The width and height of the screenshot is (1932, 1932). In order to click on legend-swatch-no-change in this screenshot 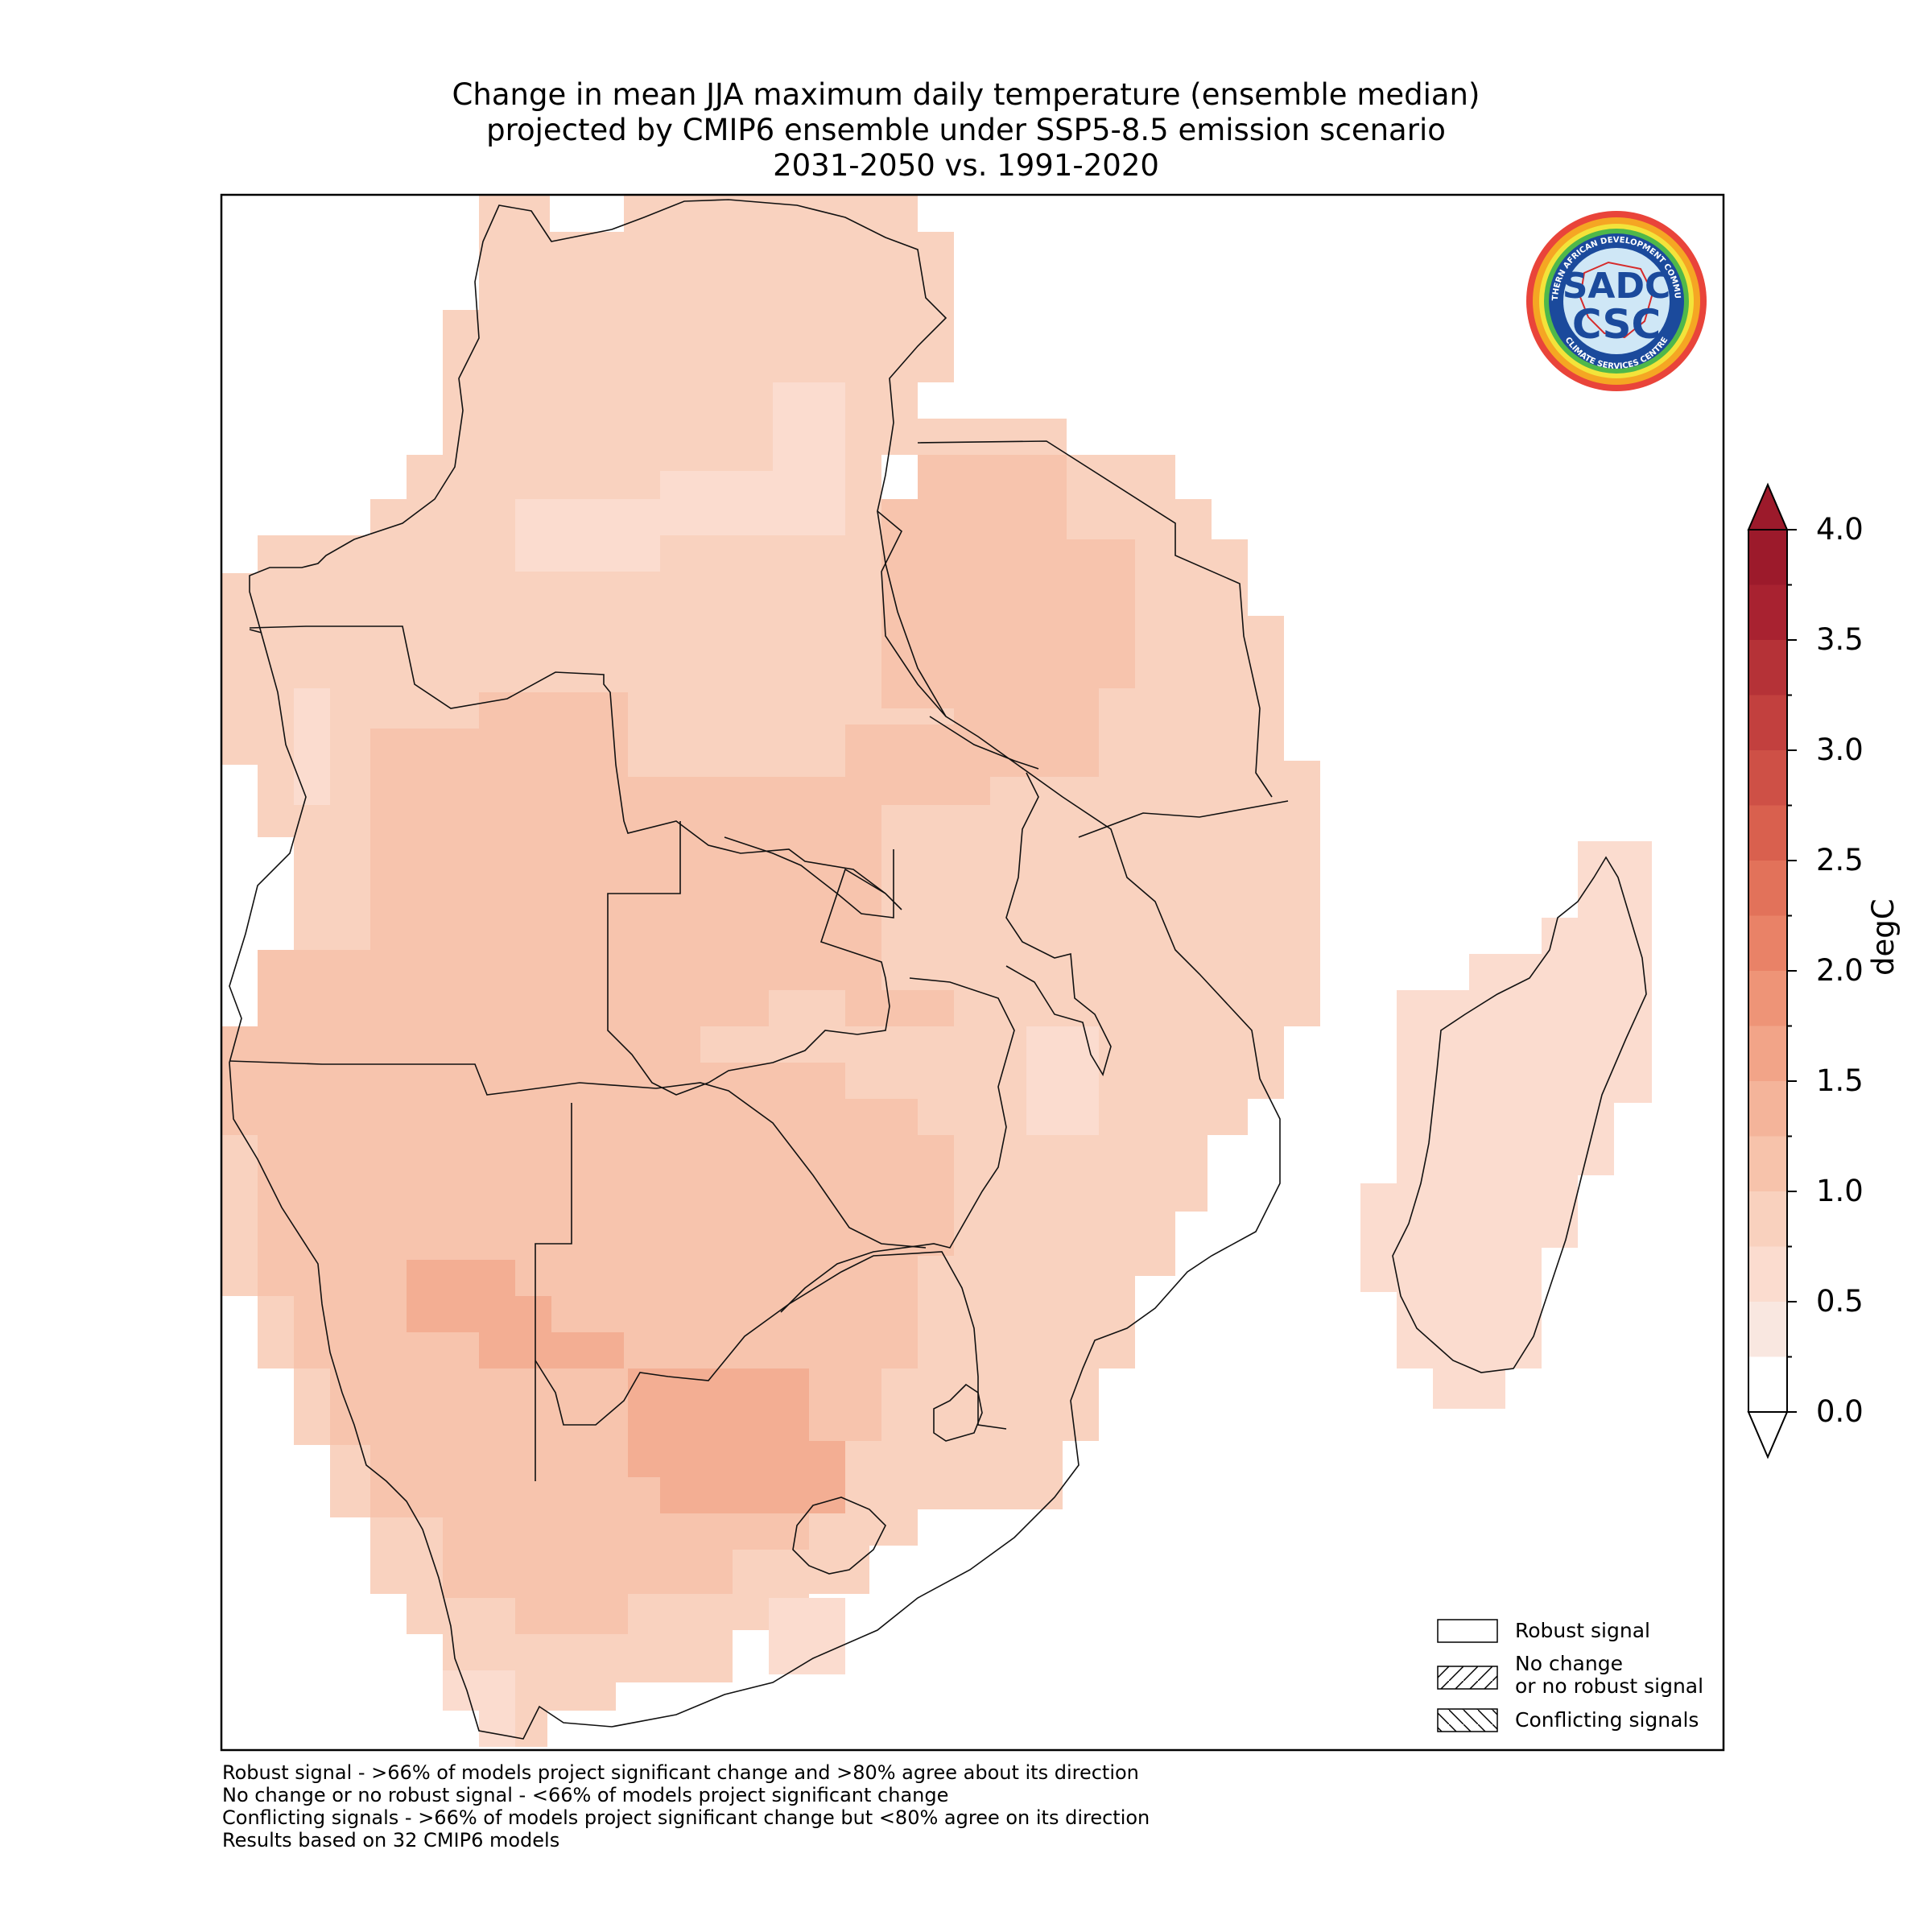, I will do `click(1467, 1678)`.